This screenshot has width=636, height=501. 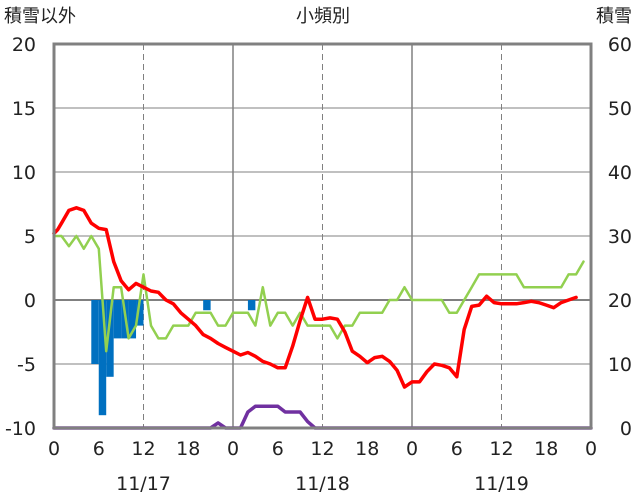 What do you see at coordinates (620, 365) in the screenshot?
I see `right-y-tick-label: 10` at bounding box center [620, 365].